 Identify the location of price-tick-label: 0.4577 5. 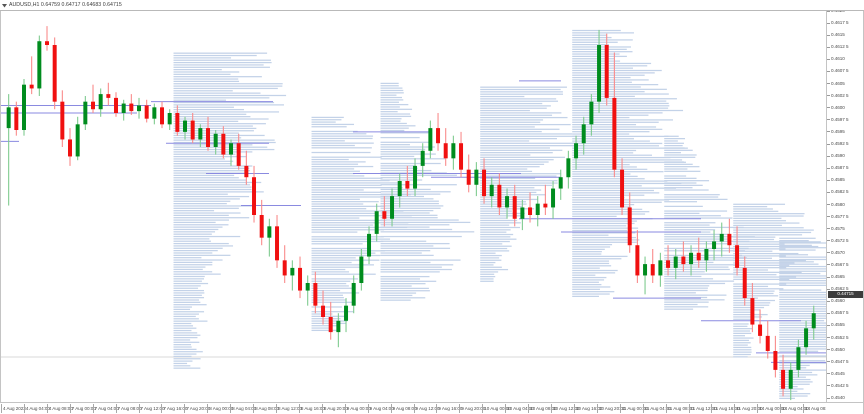
(840, 216).